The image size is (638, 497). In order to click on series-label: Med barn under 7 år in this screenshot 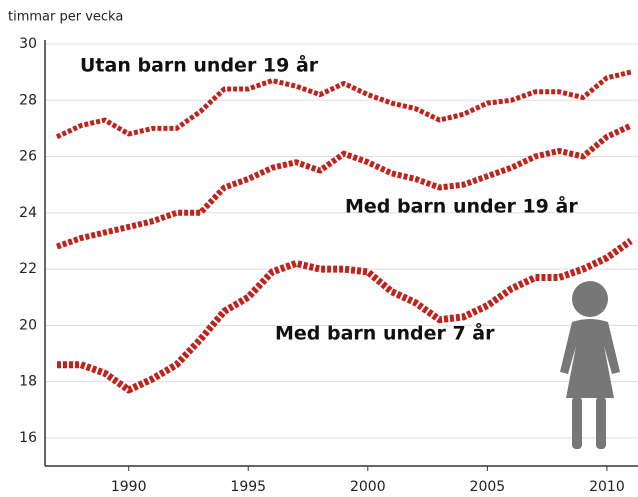, I will do `click(385, 333)`.